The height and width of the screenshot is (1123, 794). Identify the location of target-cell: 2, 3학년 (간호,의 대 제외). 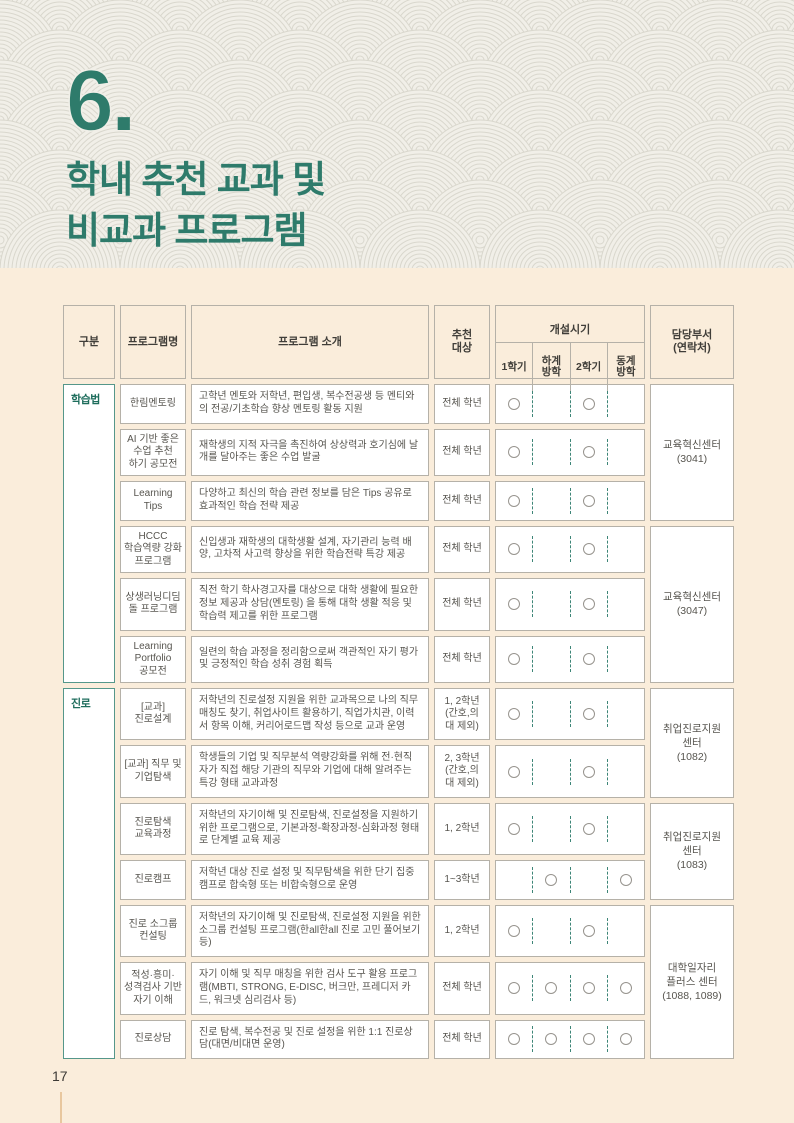
(462, 771).